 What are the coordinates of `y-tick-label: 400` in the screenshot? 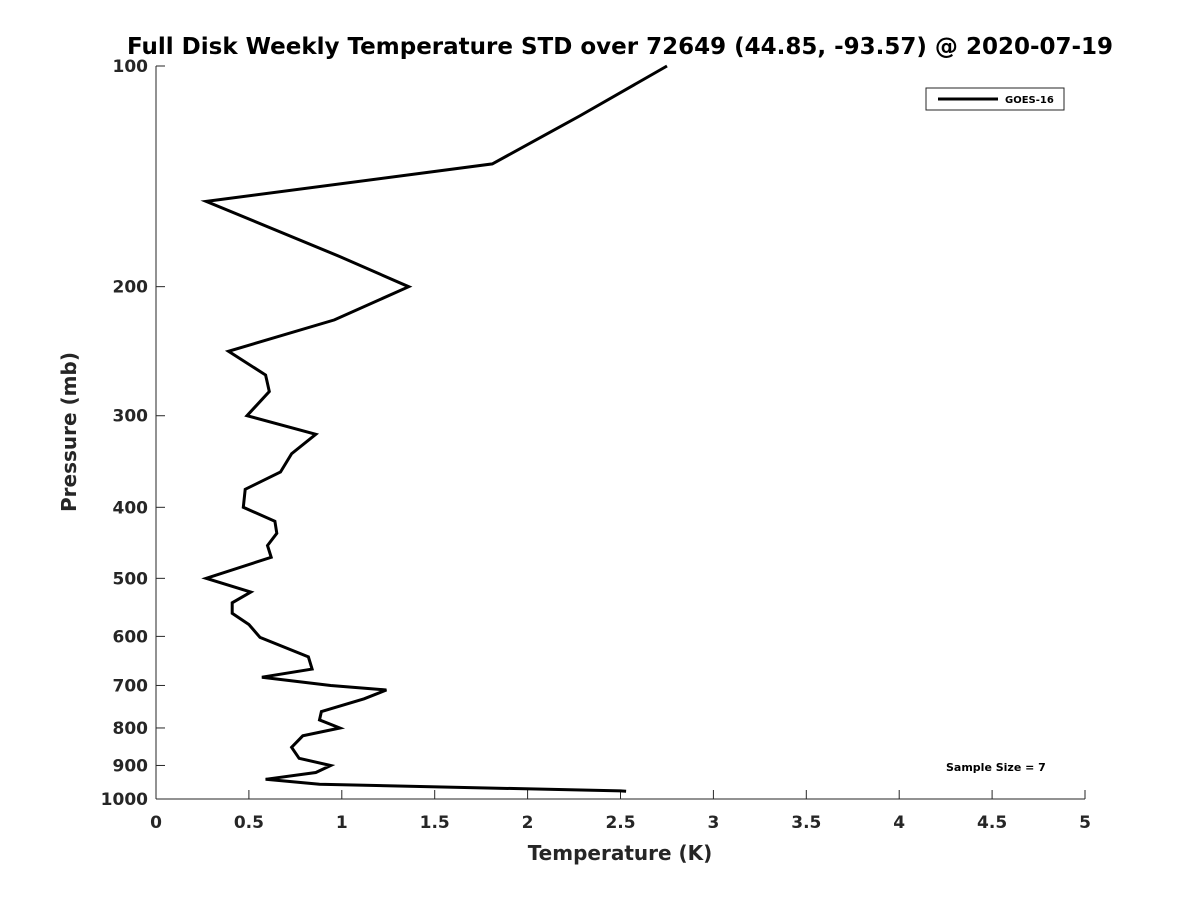 It's located at (131, 508).